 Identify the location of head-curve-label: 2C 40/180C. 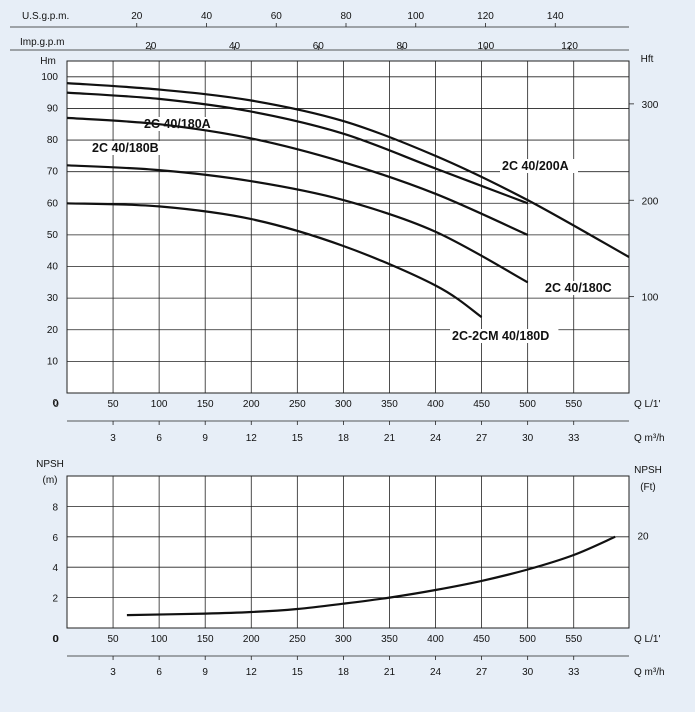
(578, 288).